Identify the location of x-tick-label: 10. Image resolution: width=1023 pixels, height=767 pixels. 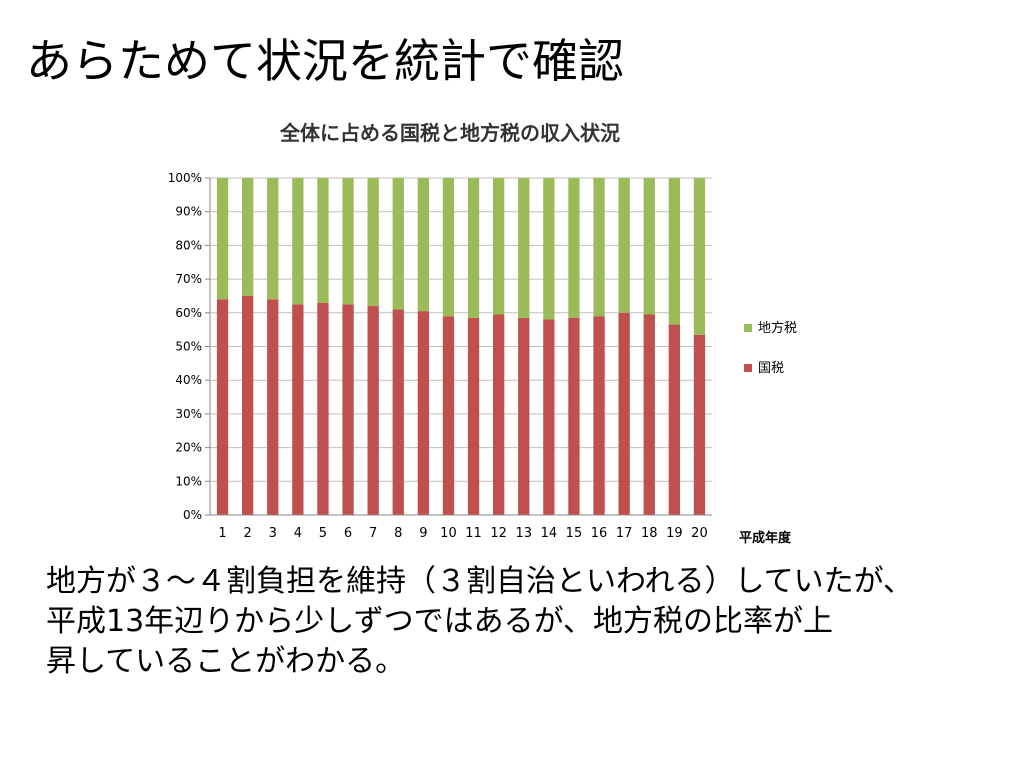
(448, 533).